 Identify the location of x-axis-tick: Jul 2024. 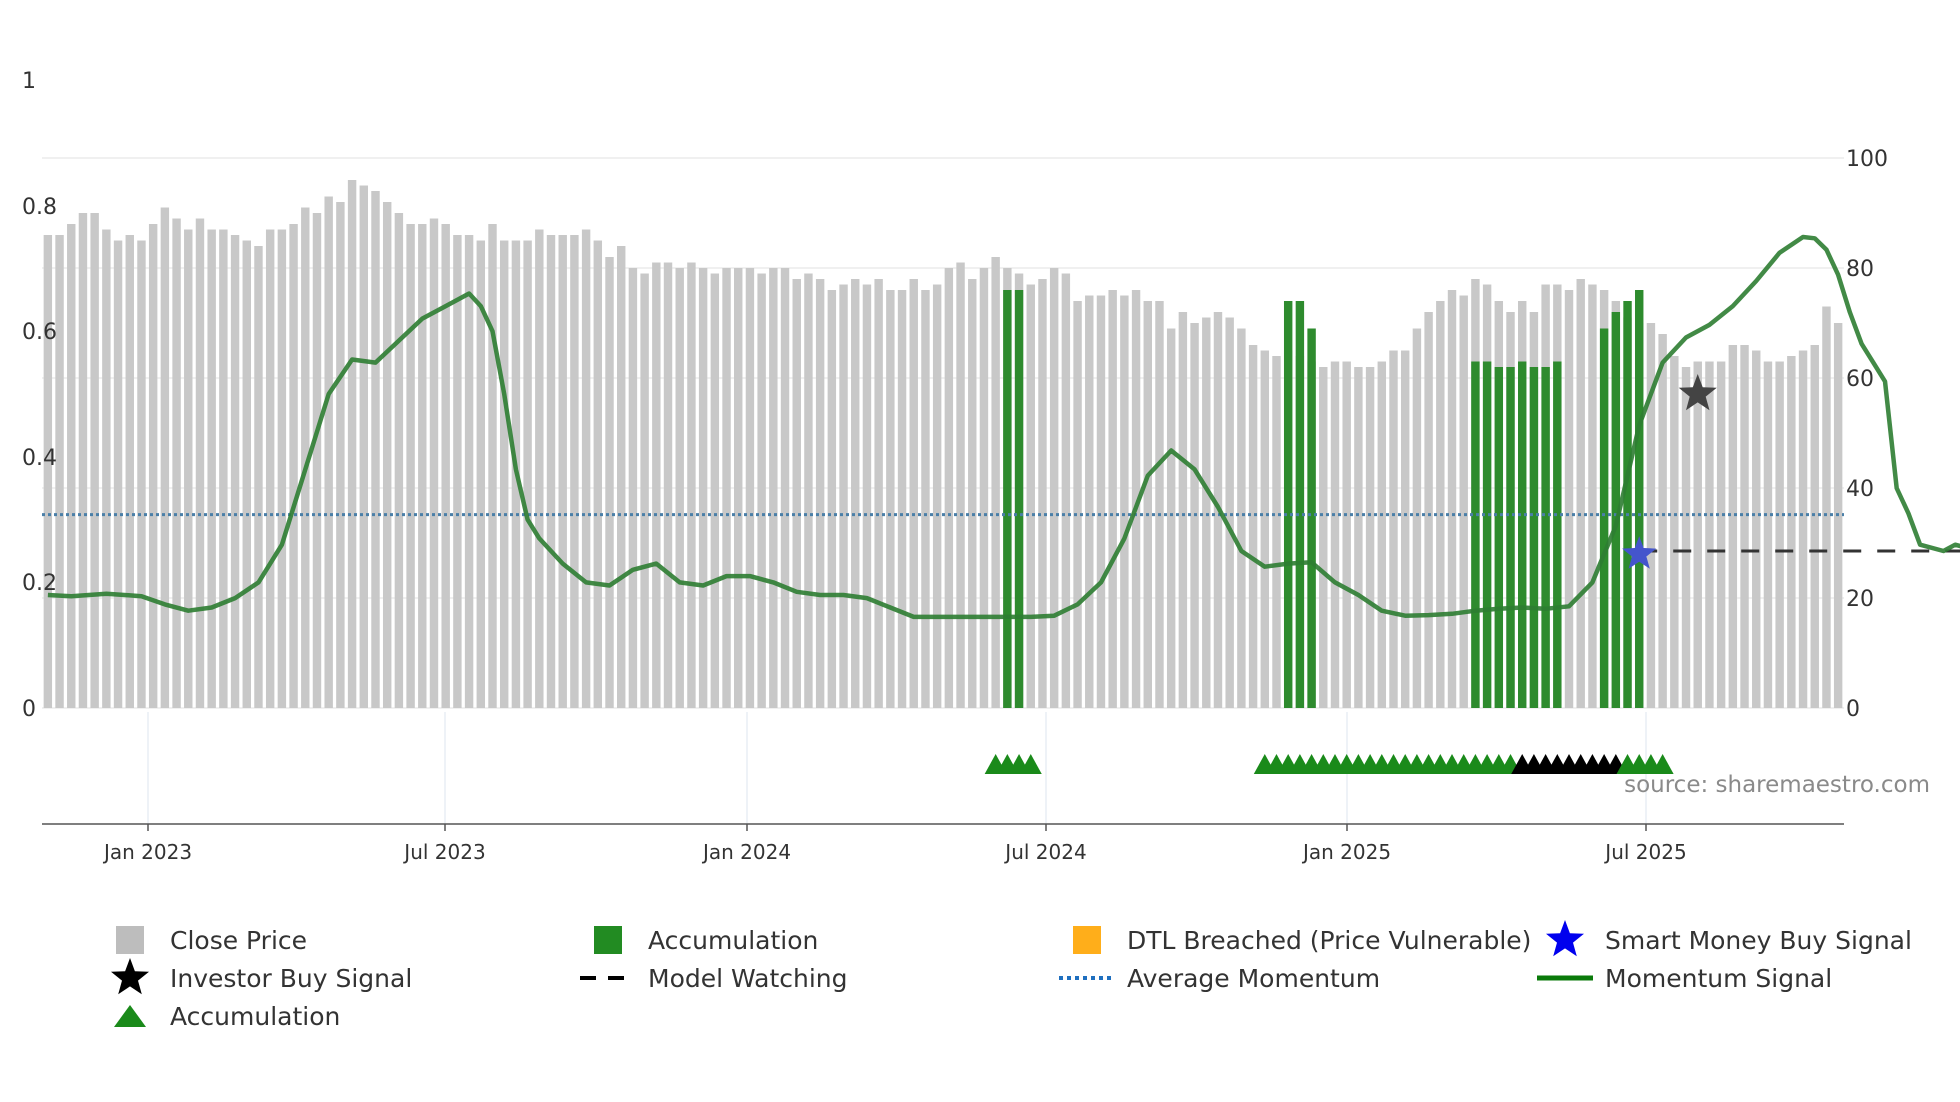
(1044, 852).